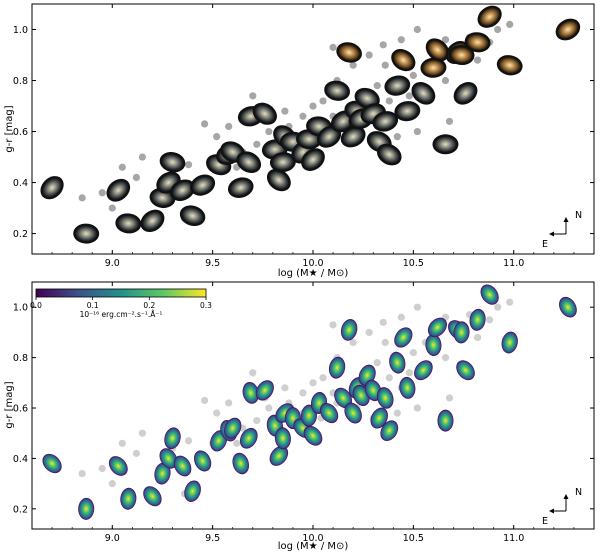 The width and height of the screenshot is (600, 554). I want to click on y-axis-label: g-r [mag], so click(9, 128).